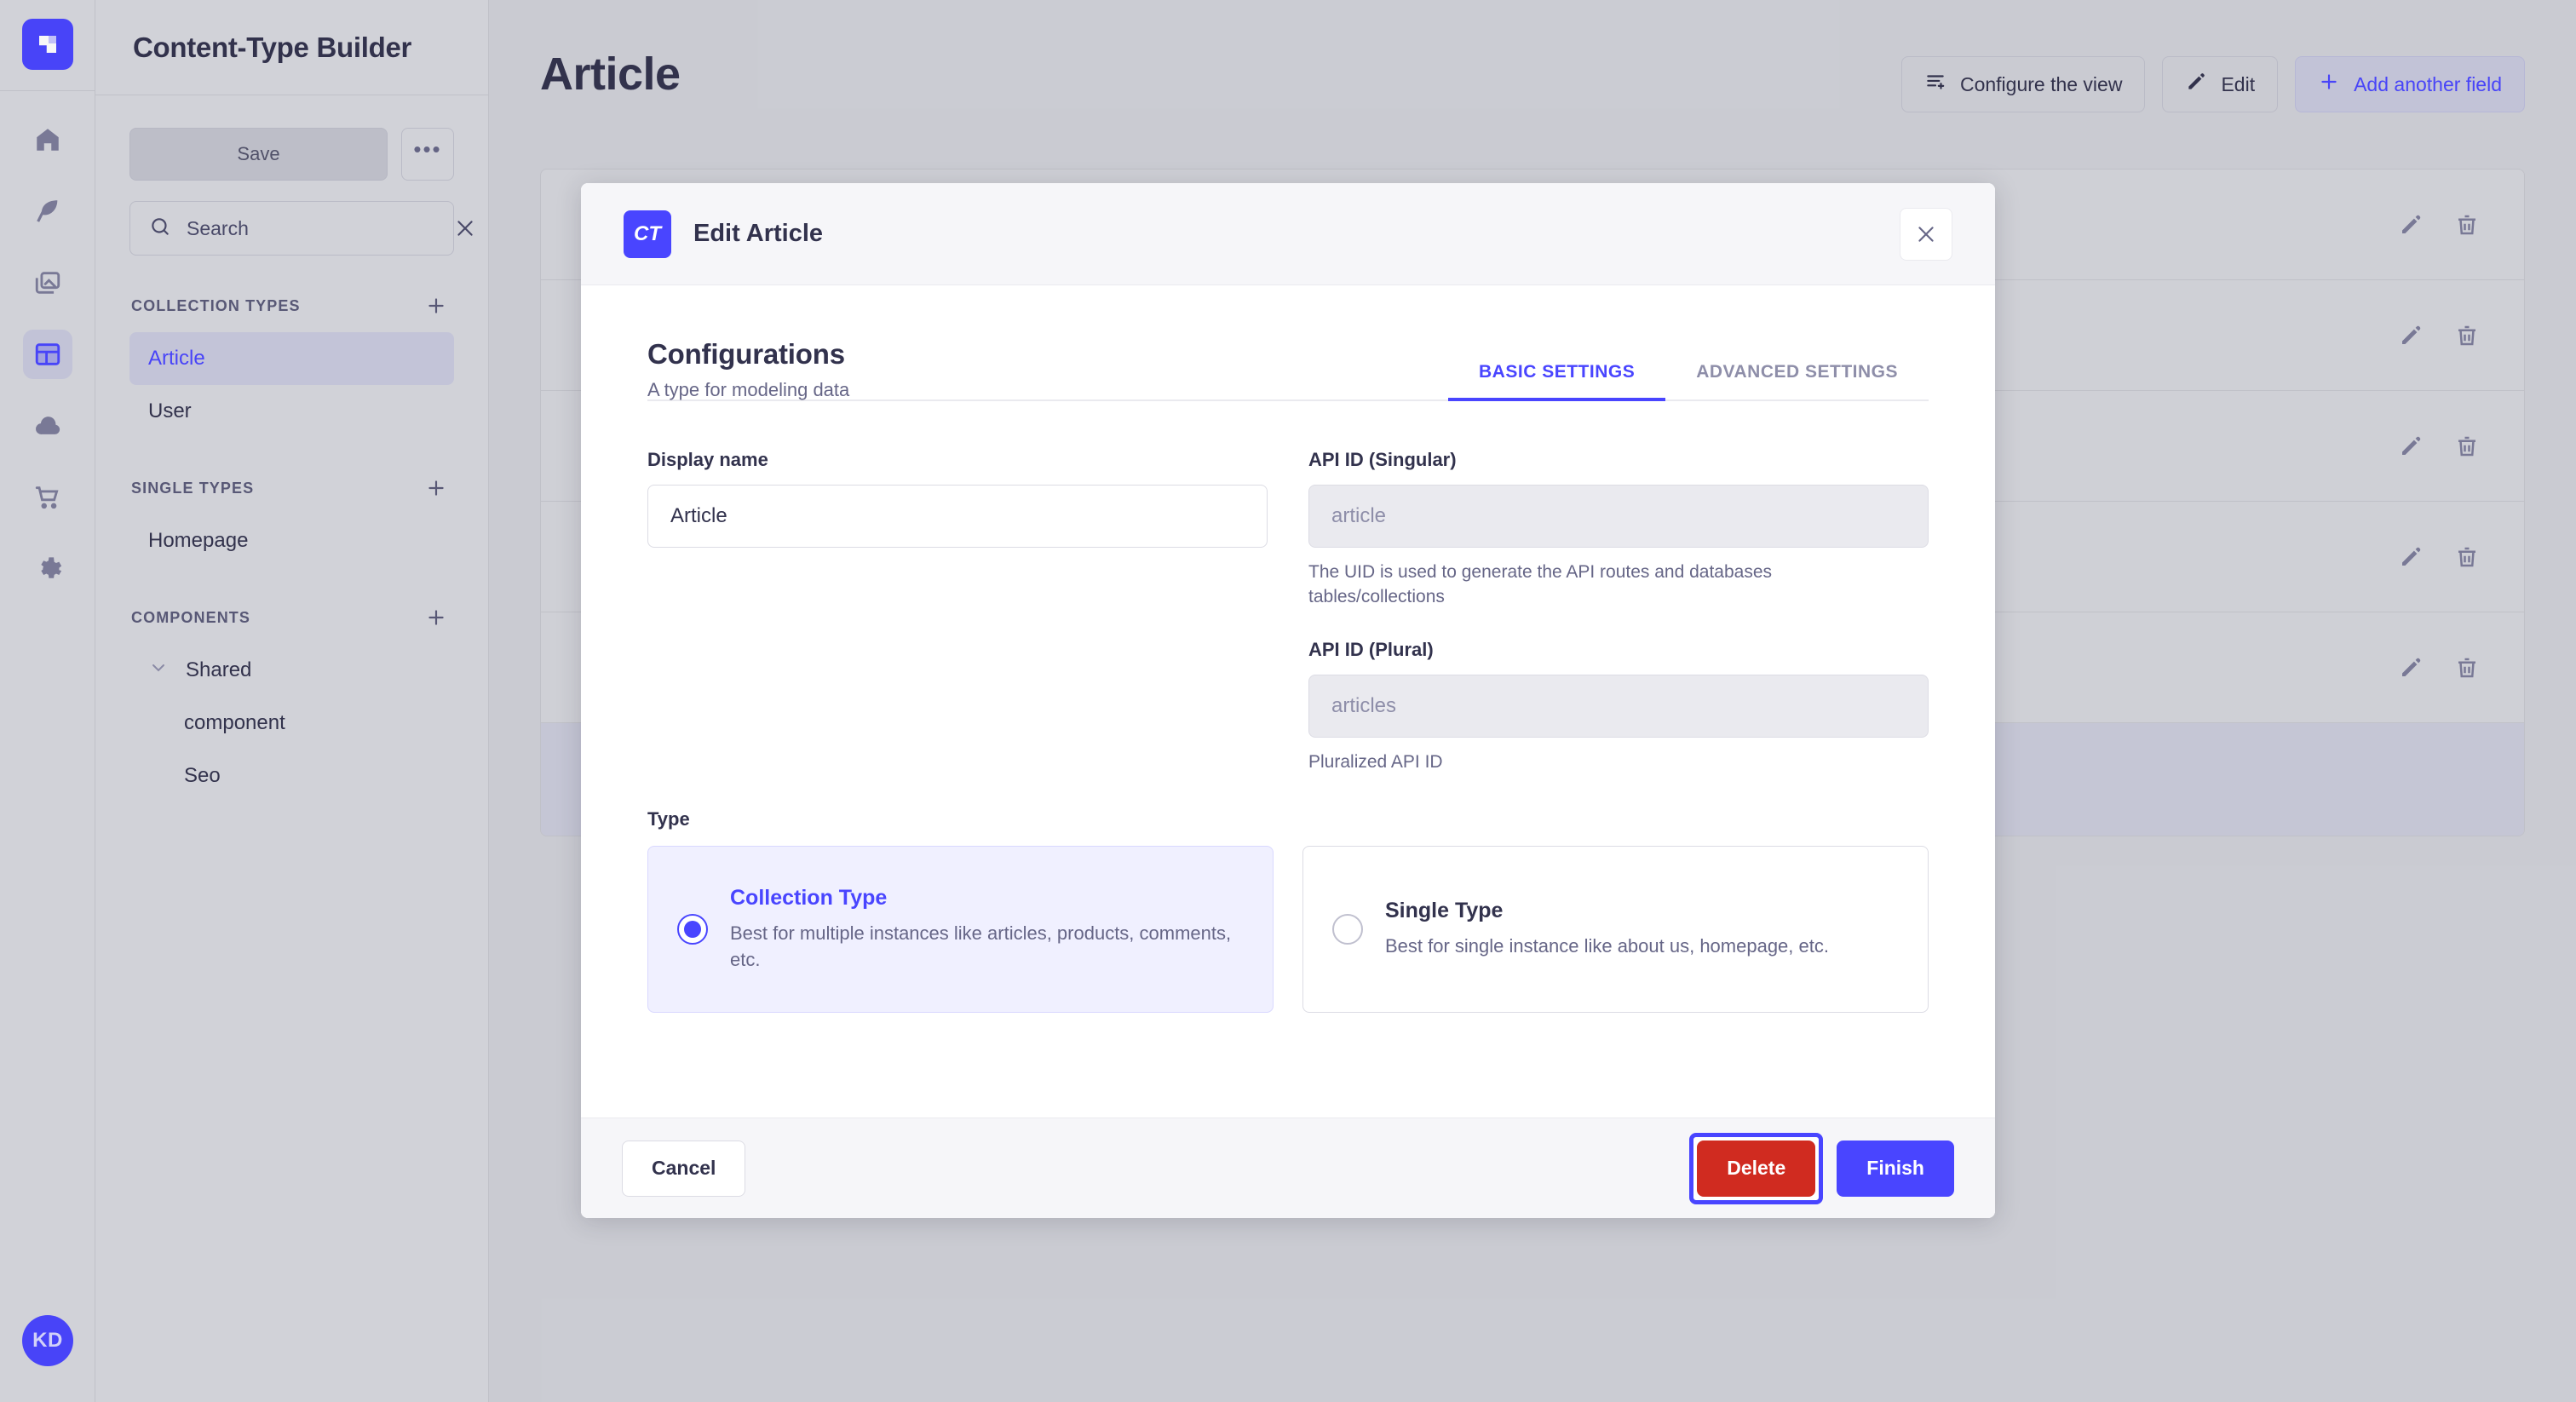 This screenshot has width=2576, height=1402. I want to click on group-list: Article User, so click(291, 385).